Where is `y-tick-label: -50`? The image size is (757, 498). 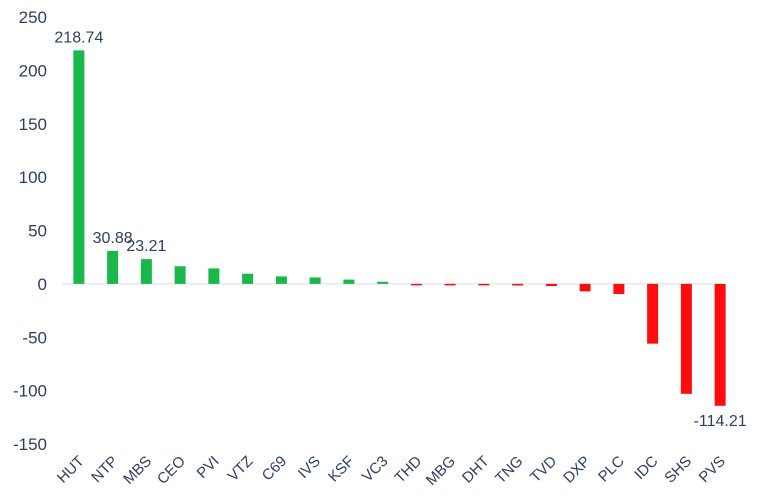
y-tick-label: -50 is located at coordinates (34, 337).